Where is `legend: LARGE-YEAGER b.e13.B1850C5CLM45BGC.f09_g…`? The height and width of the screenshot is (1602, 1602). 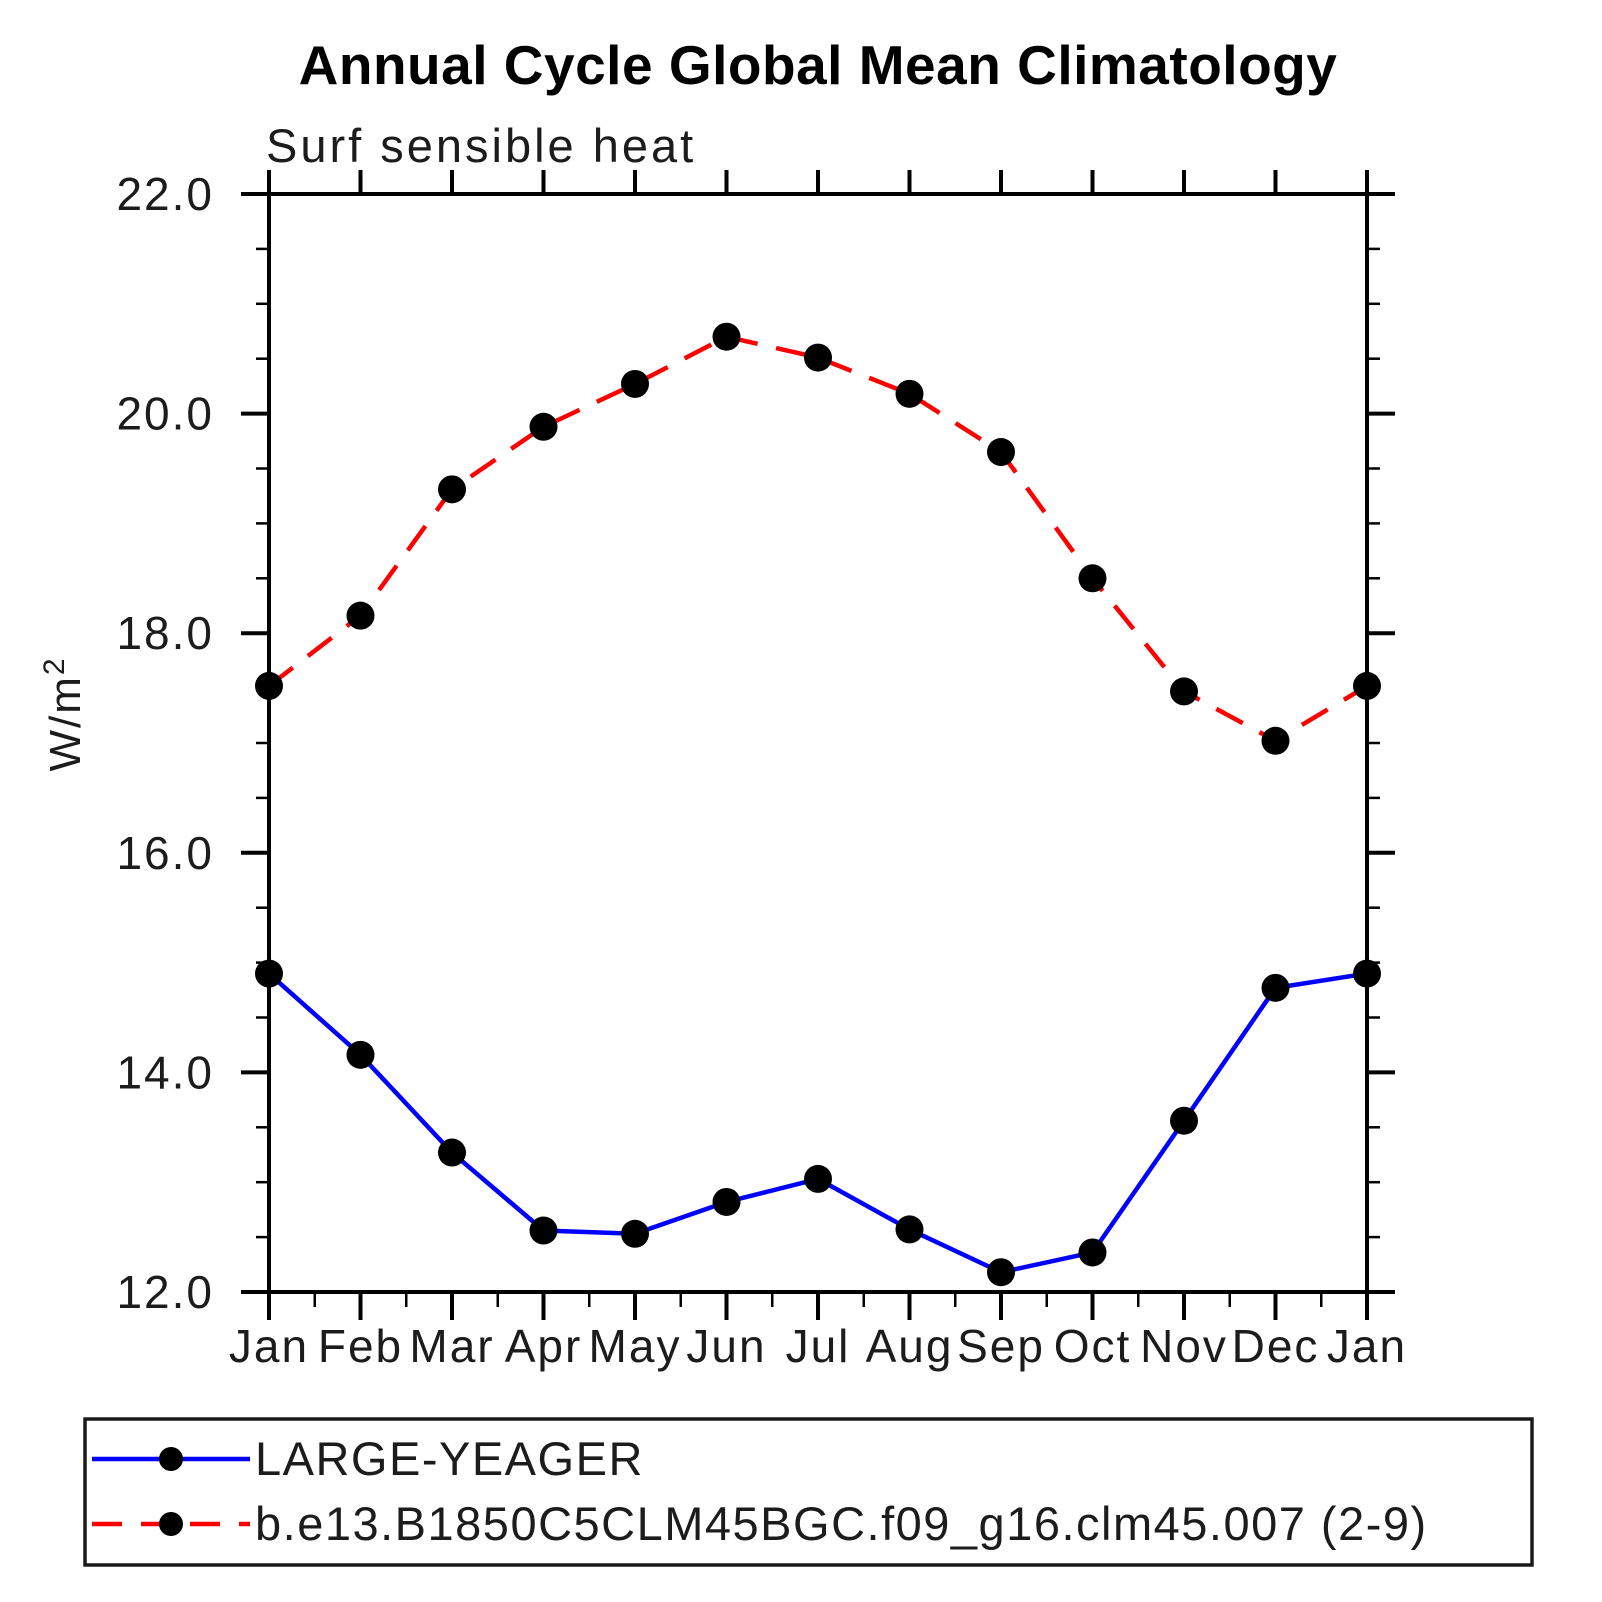 legend: LARGE-YEAGER b.e13.B1850C5CLM45BGC.f09_g… is located at coordinates (808, 1492).